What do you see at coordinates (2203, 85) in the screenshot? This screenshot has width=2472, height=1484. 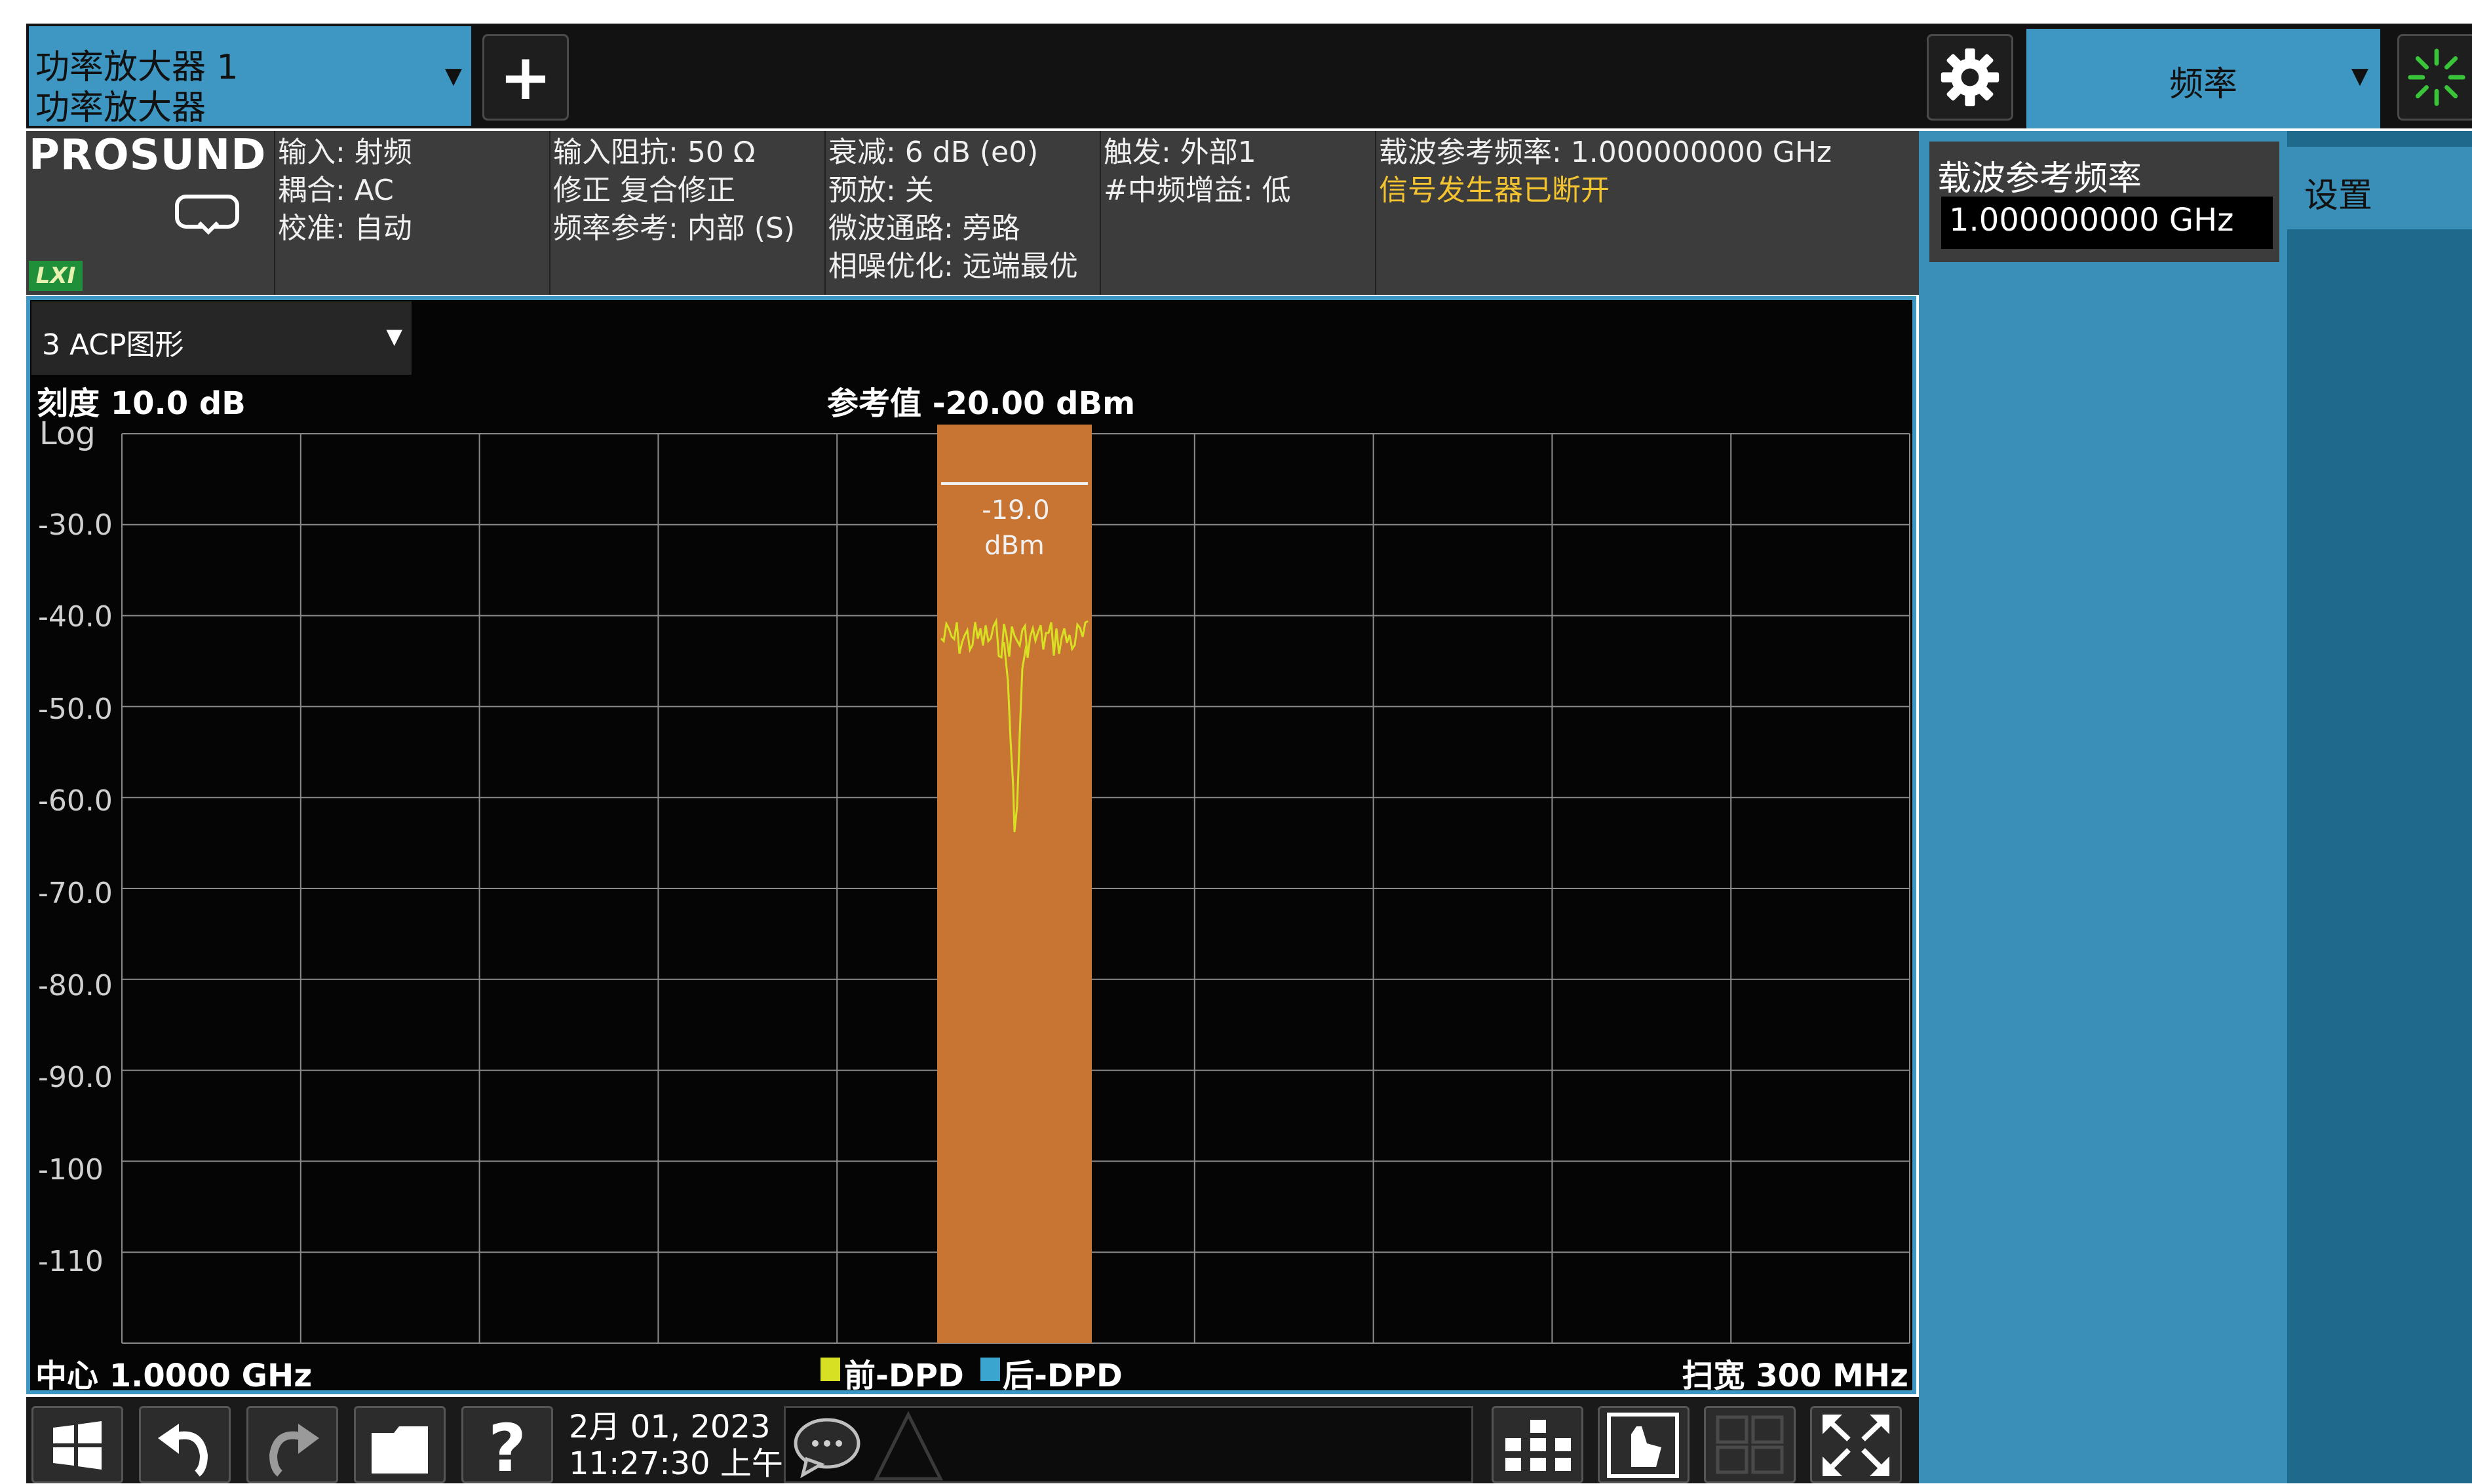 I see `frequency-menu-label: 频率` at bounding box center [2203, 85].